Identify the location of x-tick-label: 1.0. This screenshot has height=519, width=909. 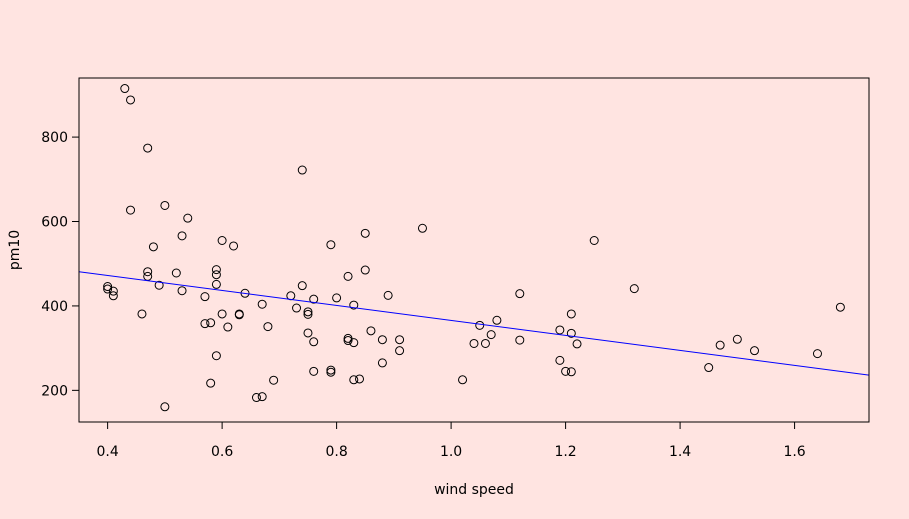
(451, 452).